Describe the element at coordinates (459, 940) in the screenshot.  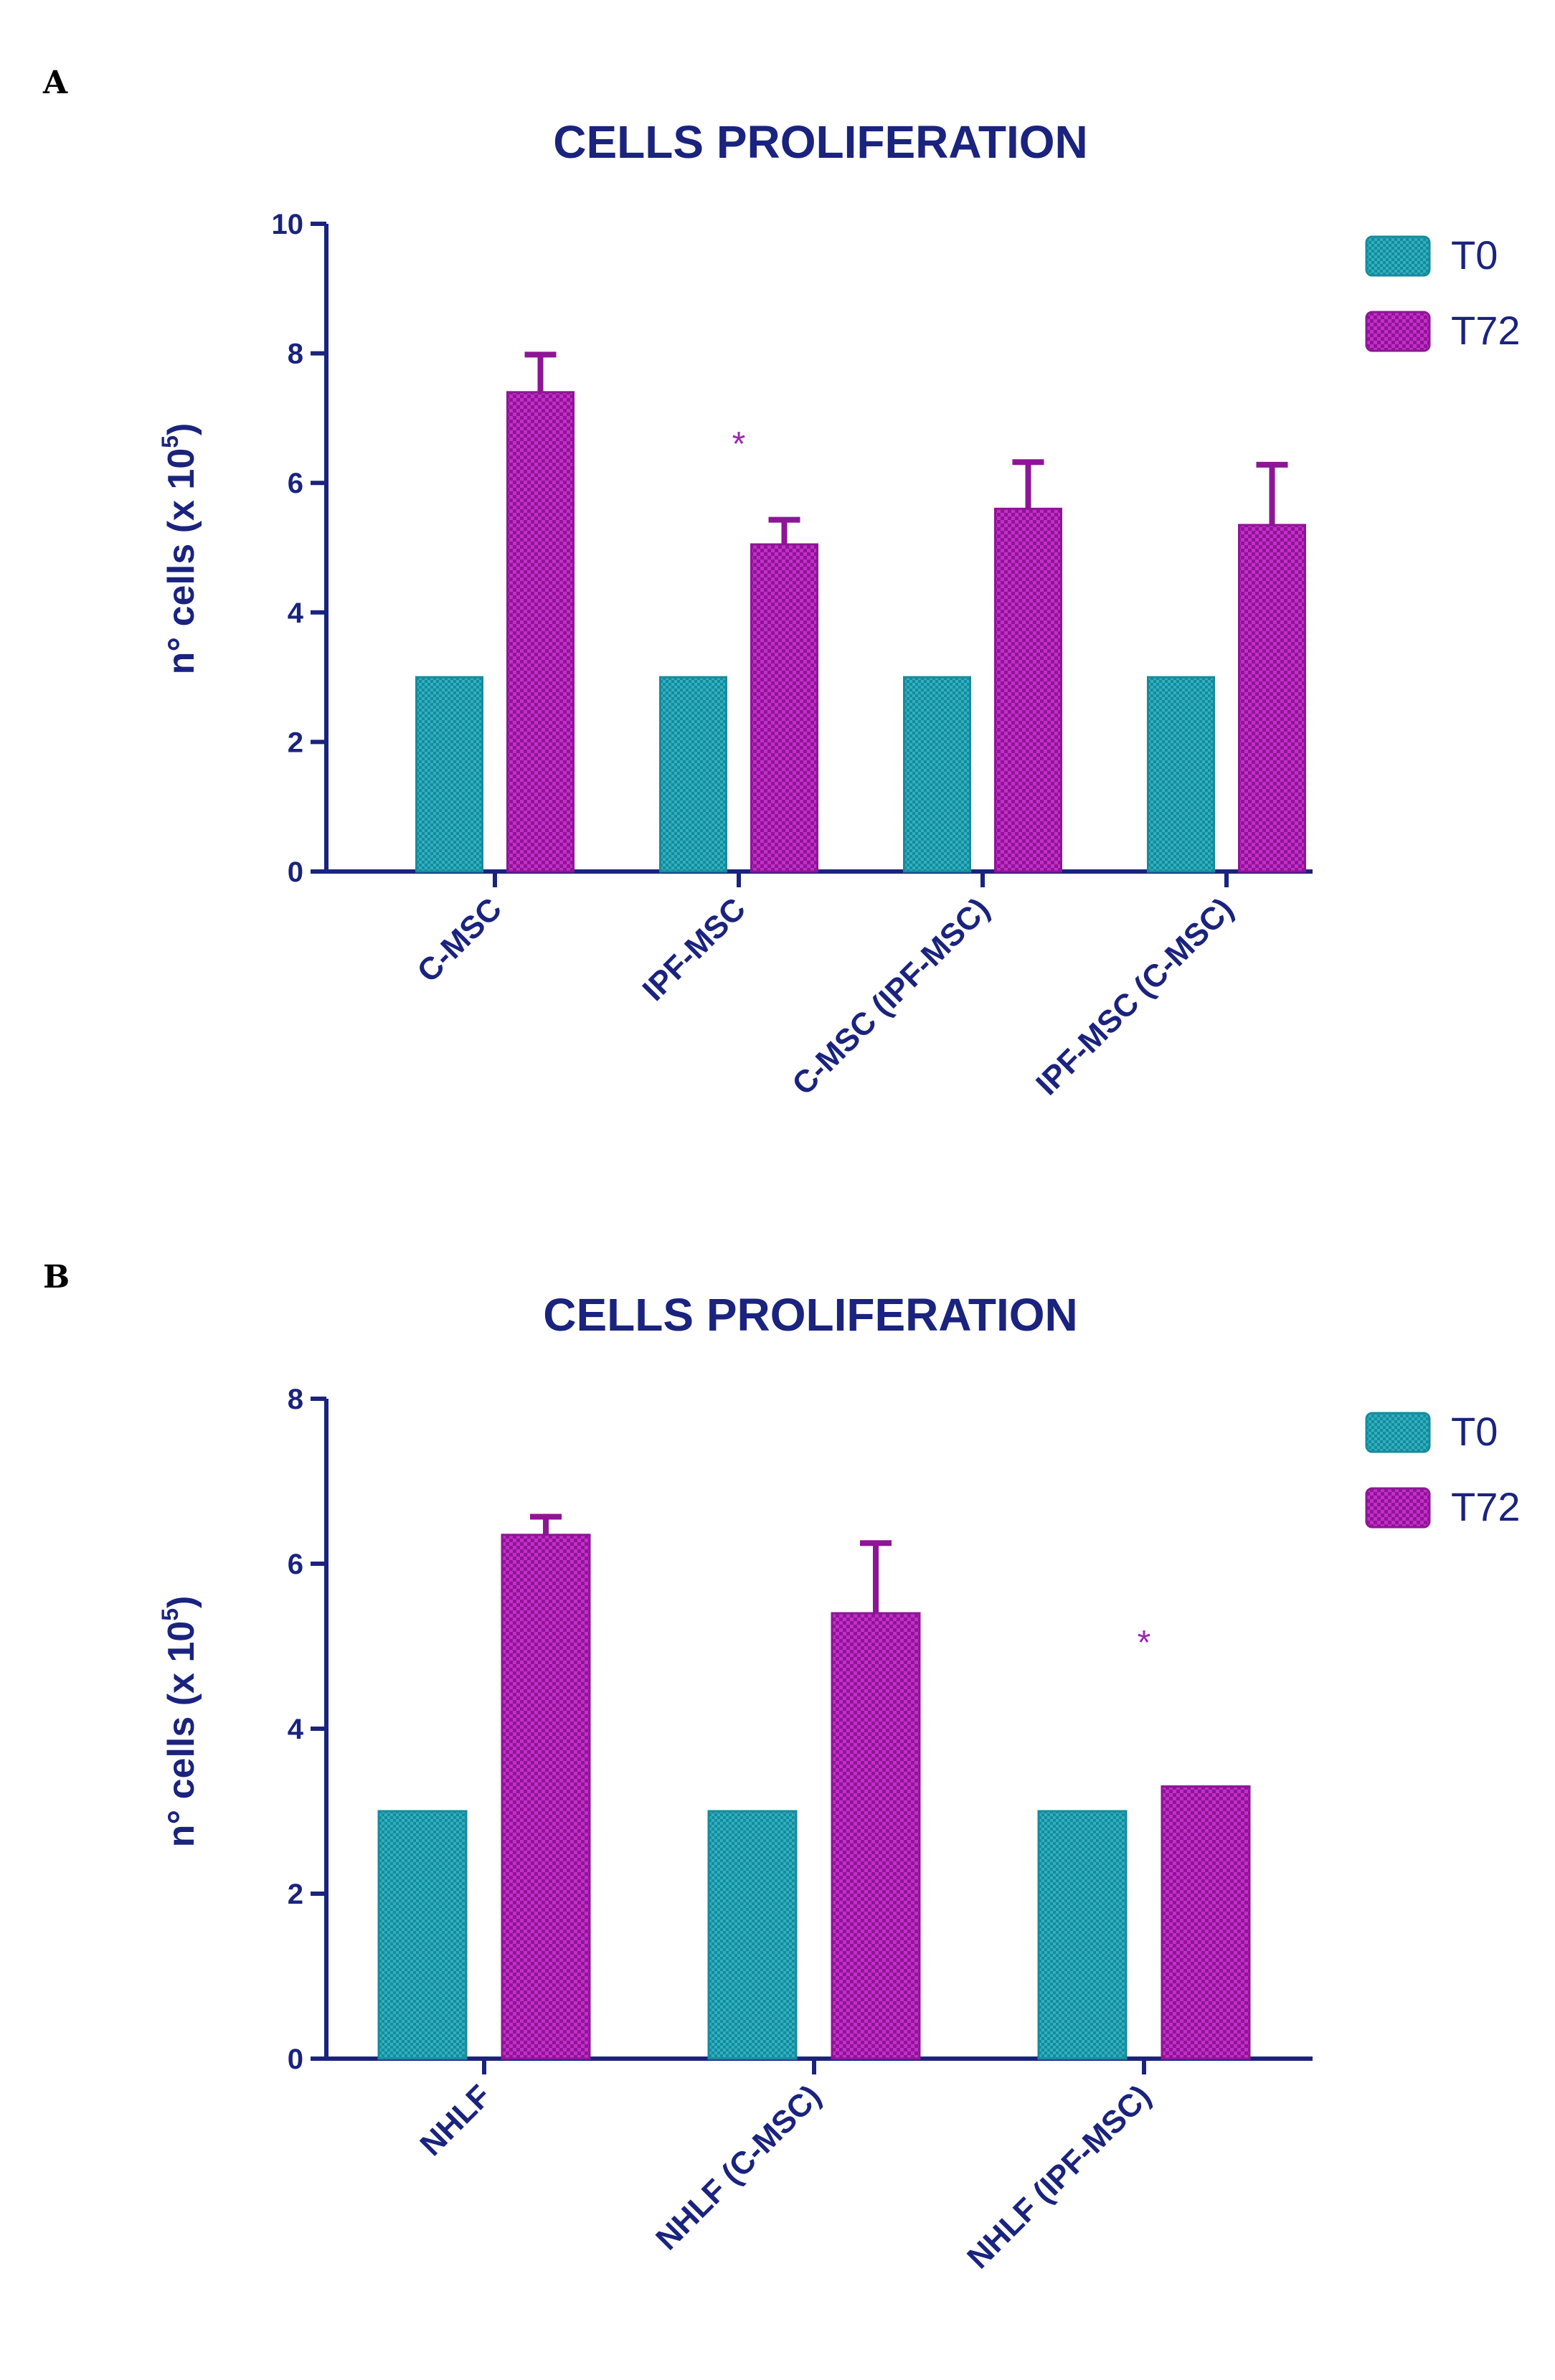
I see `x-tick-label: C-MSC` at that location.